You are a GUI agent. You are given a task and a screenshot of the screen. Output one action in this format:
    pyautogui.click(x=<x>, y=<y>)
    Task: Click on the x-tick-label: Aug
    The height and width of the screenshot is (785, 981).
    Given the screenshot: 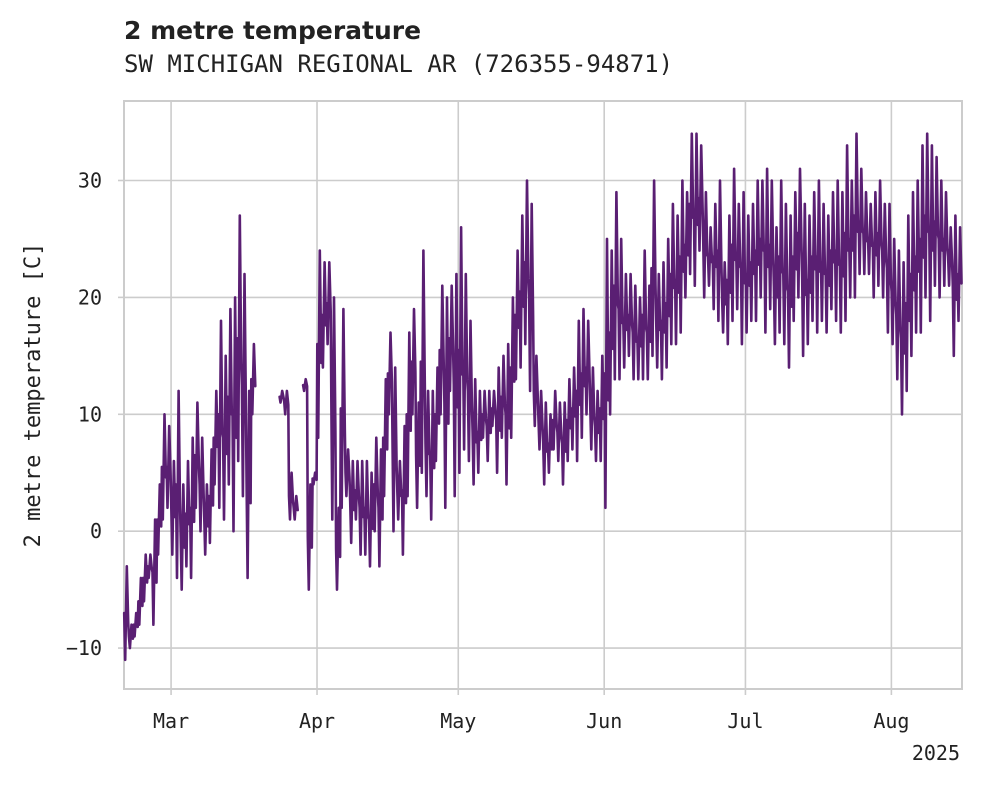 What is the action you would take?
    pyautogui.click(x=891, y=721)
    